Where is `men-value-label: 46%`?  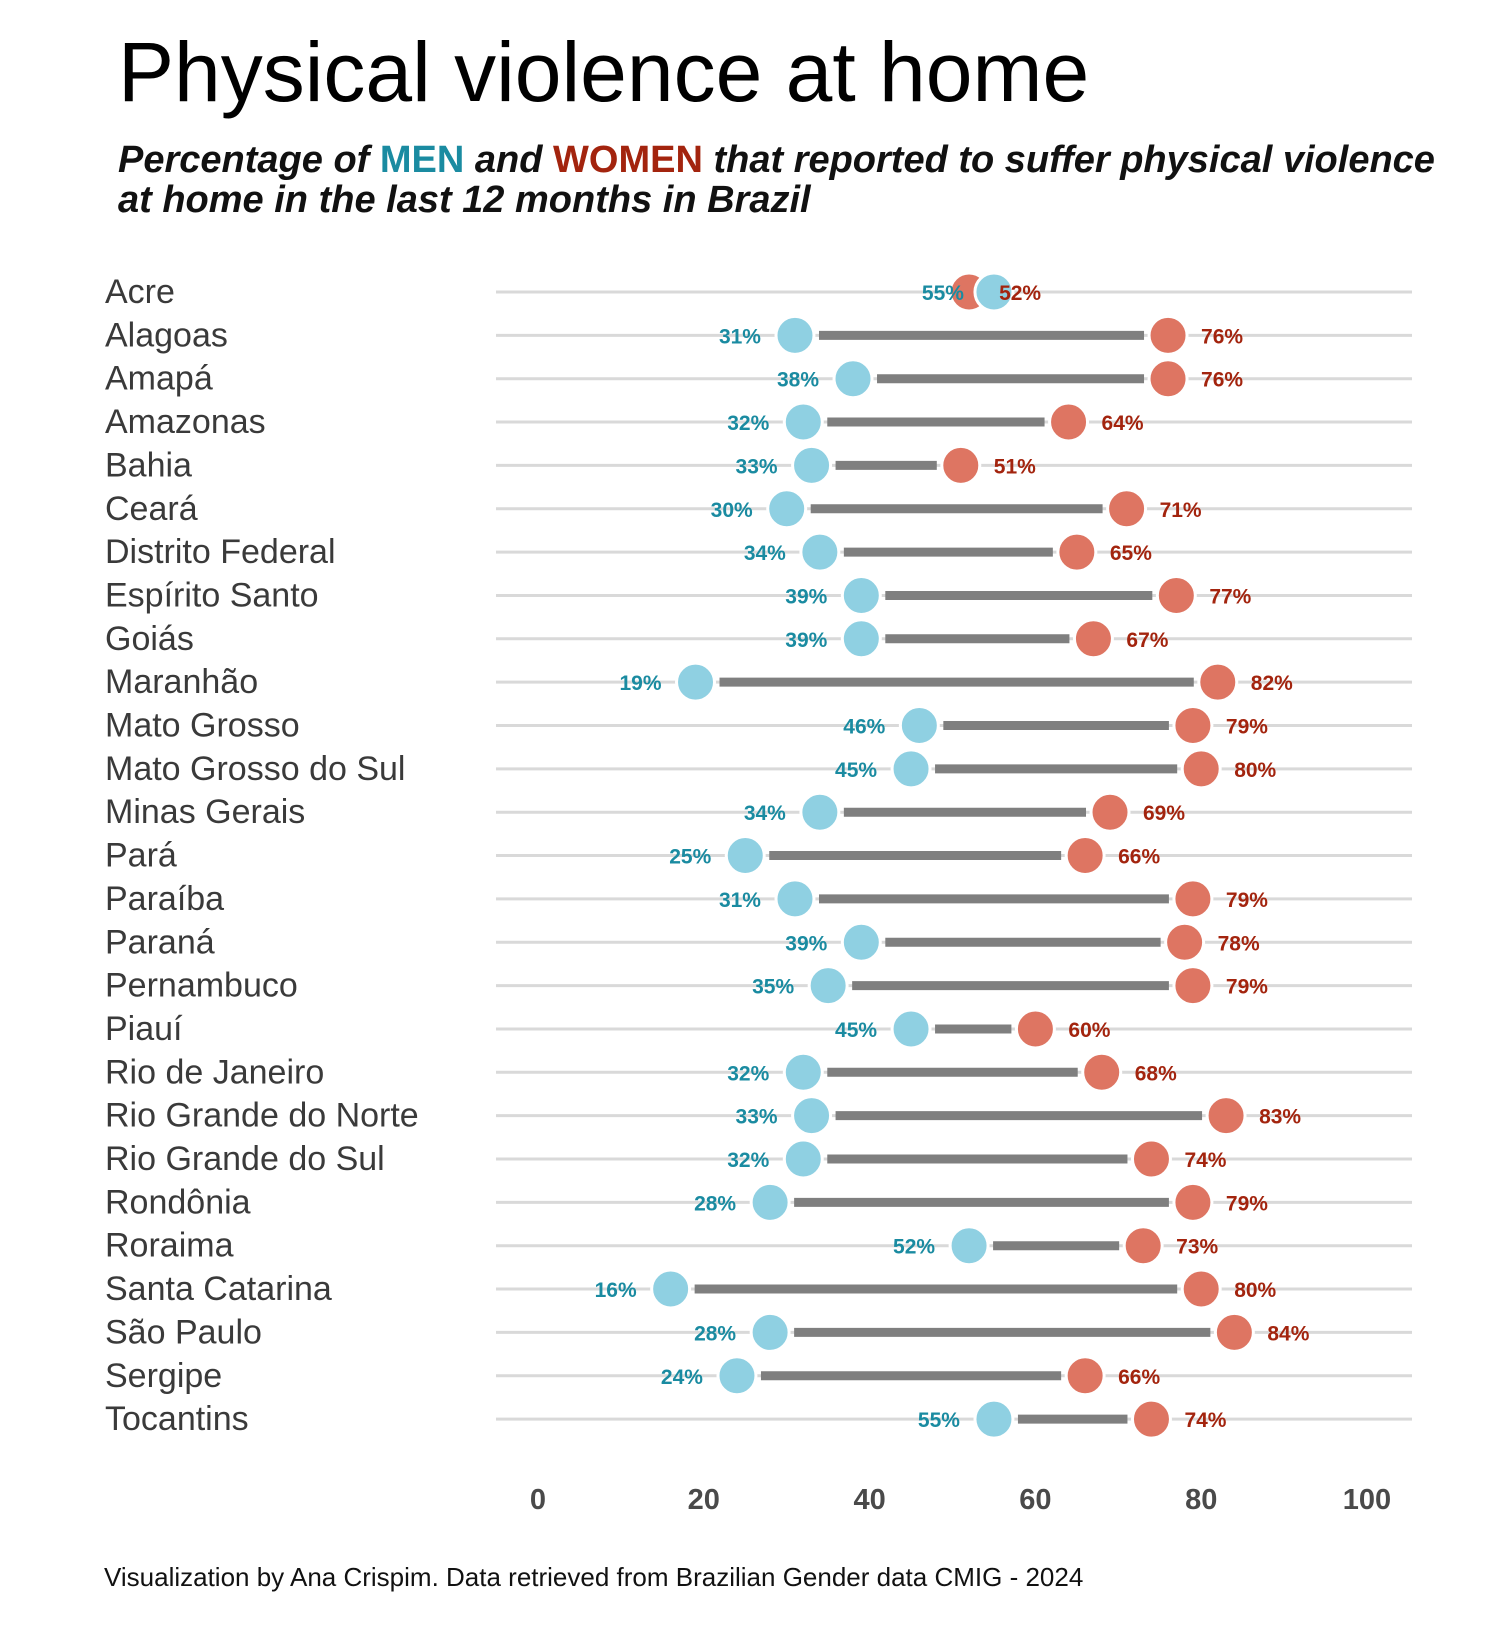 men-value-label: 46% is located at coordinates (864, 727).